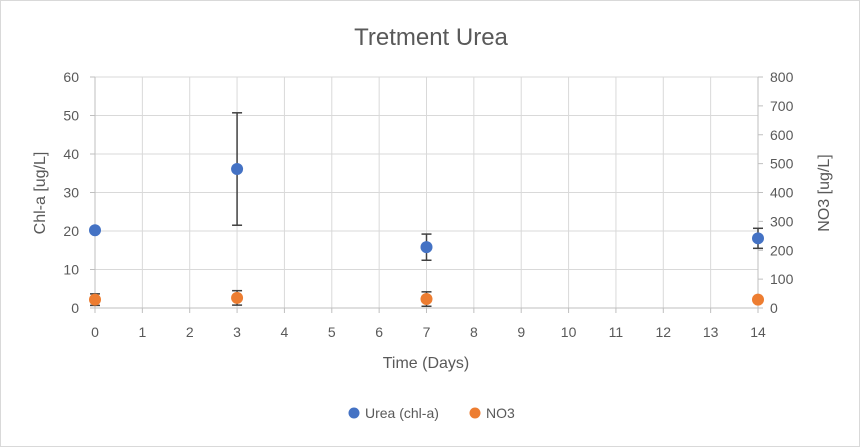 The image size is (860, 448). What do you see at coordinates (402, 413) in the screenshot?
I see `legend-label: Urea (chl-a)` at bounding box center [402, 413].